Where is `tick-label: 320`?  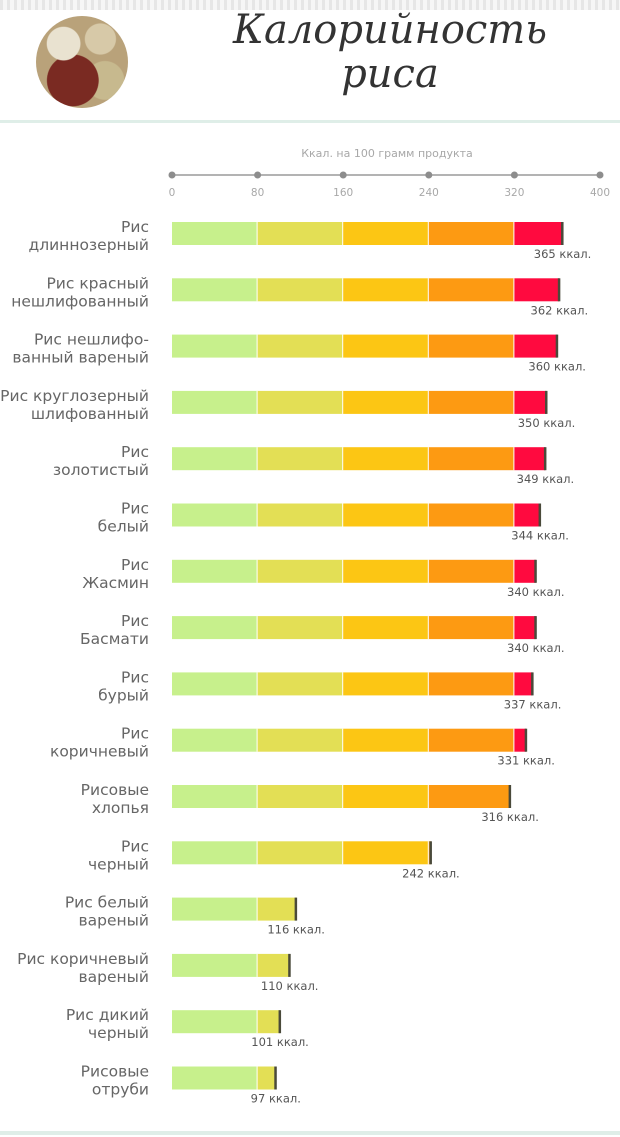
tick-label: 320 is located at coordinates (514, 193).